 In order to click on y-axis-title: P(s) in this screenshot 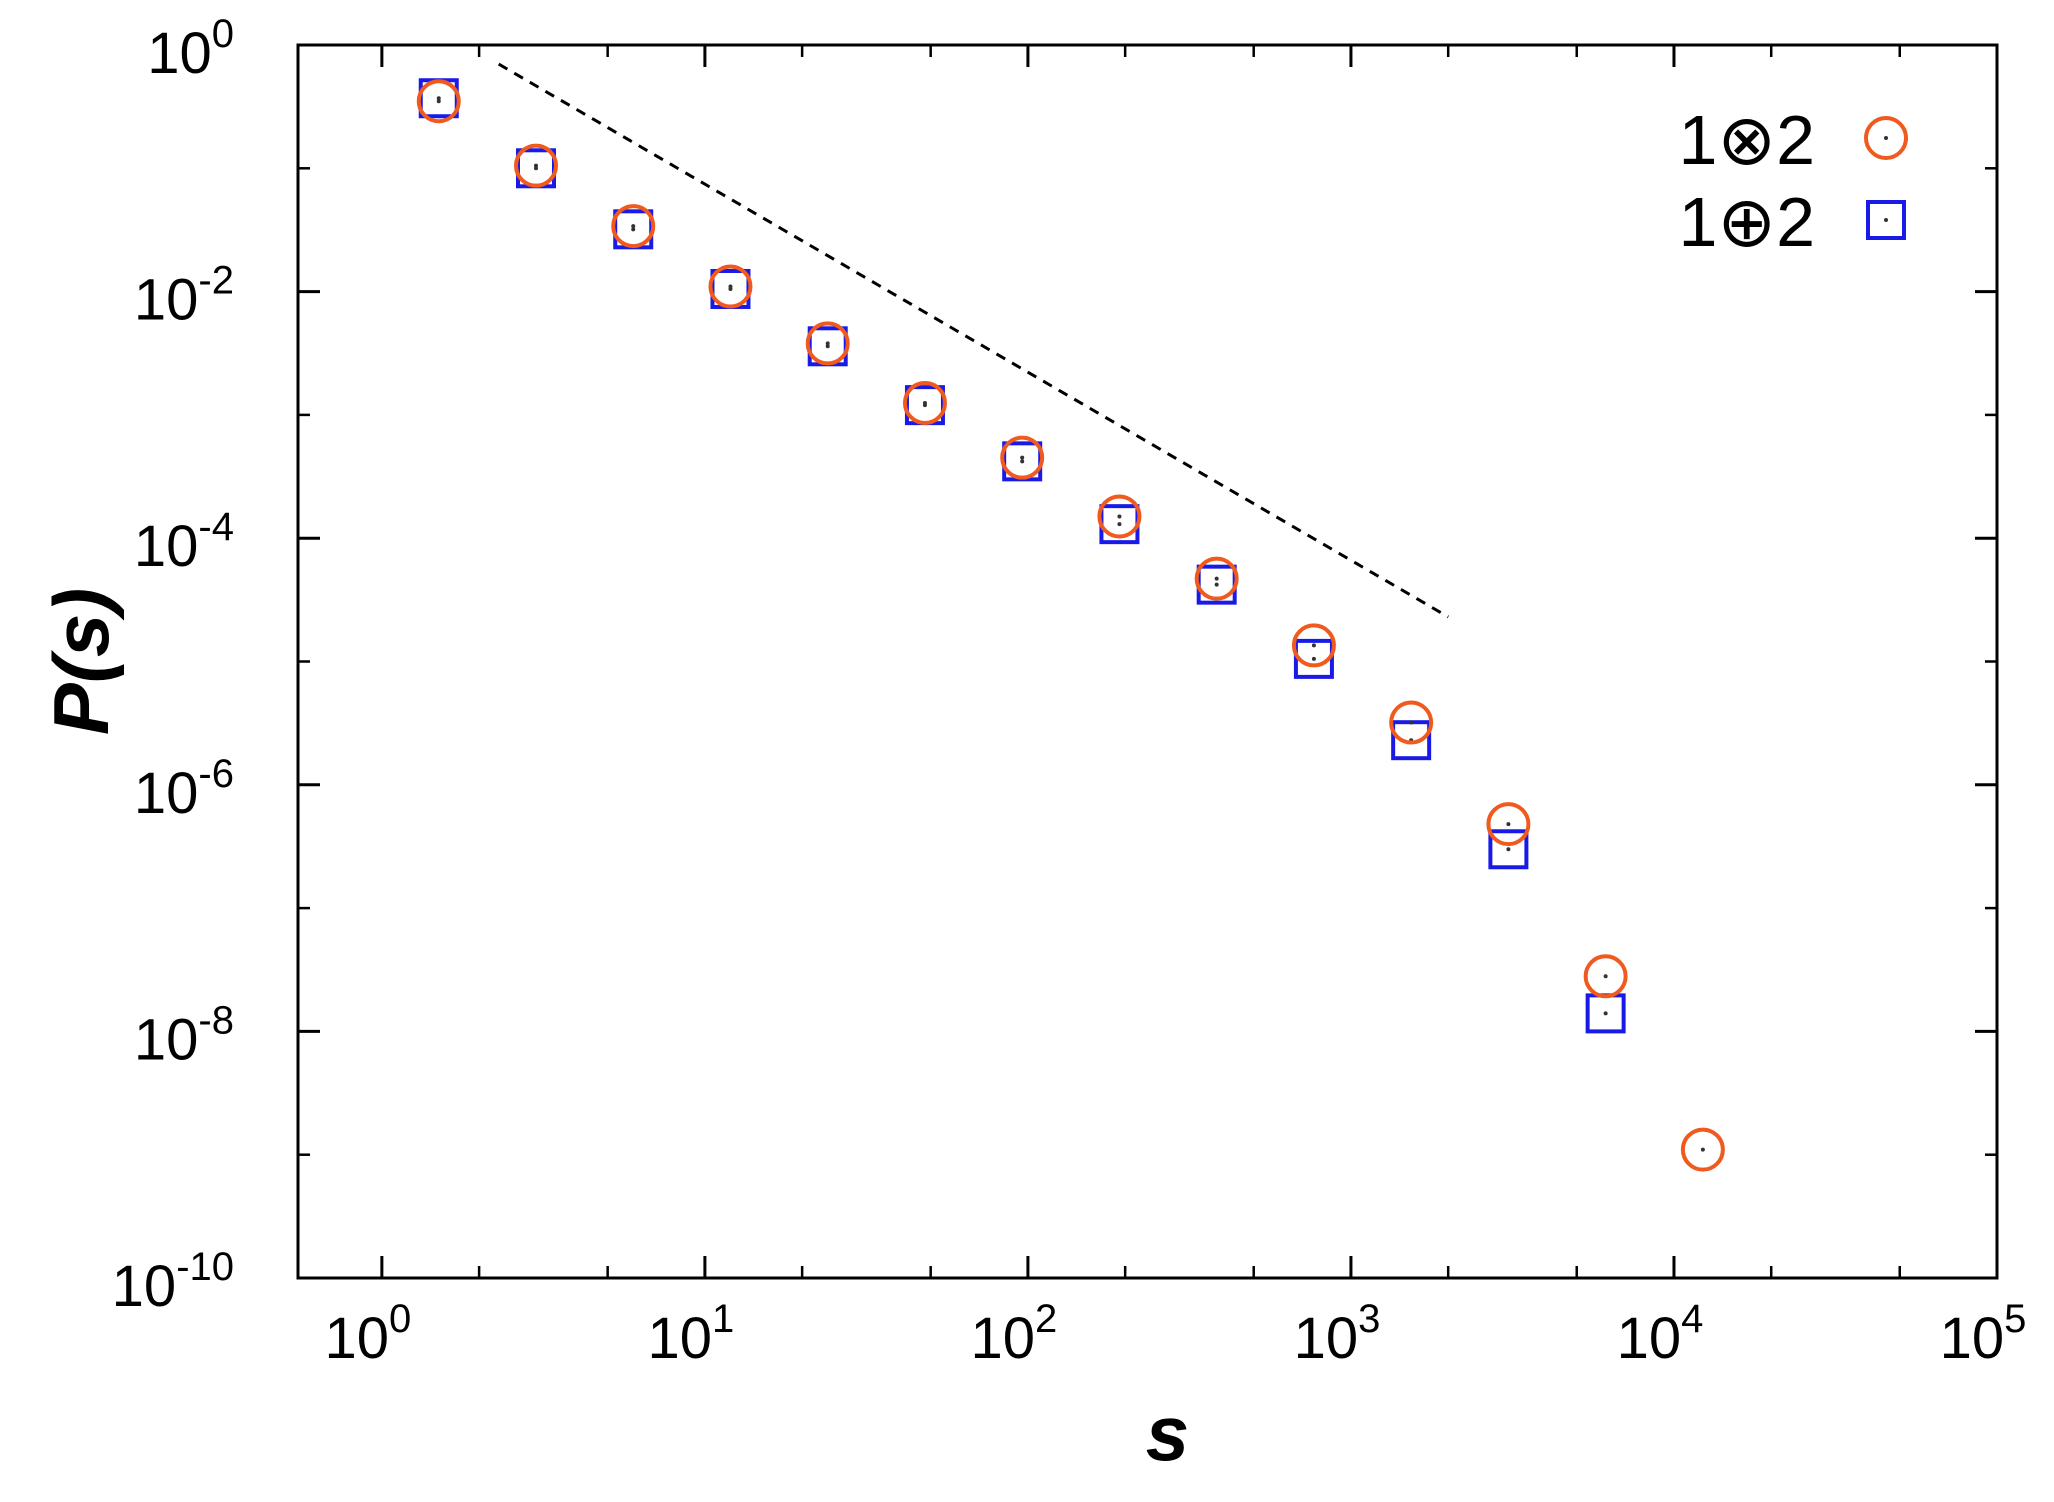, I will do `click(81, 661)`.